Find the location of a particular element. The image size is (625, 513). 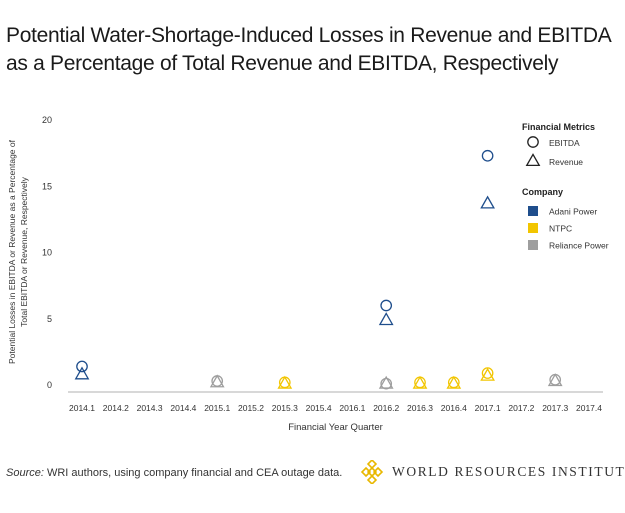

wri-brand: WORLD RESOURCES INSTITUTE is located at coordinates (492, 472).